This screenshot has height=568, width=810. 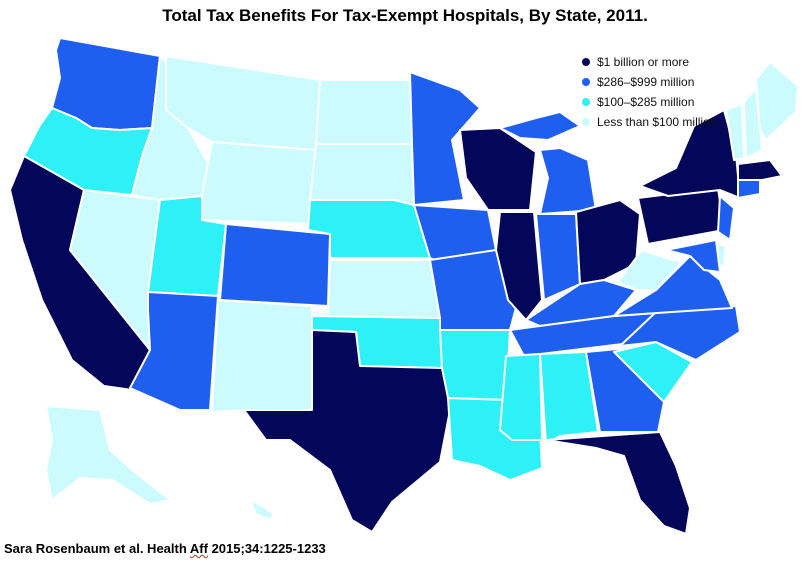 What do you see at coordinates (650, 270) in the screenshot?
I see `state-WV` at bounding box center [650, 270].